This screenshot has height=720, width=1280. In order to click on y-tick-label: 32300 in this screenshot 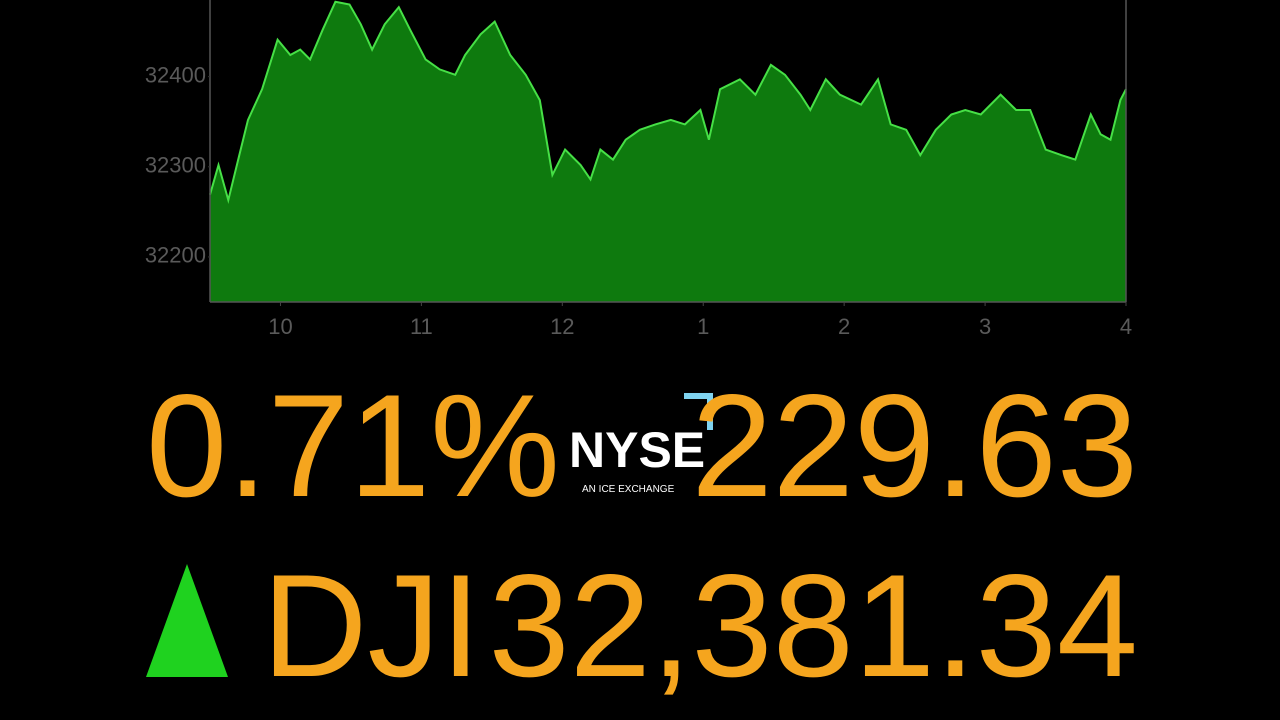, I will do `click(175, 165)`.